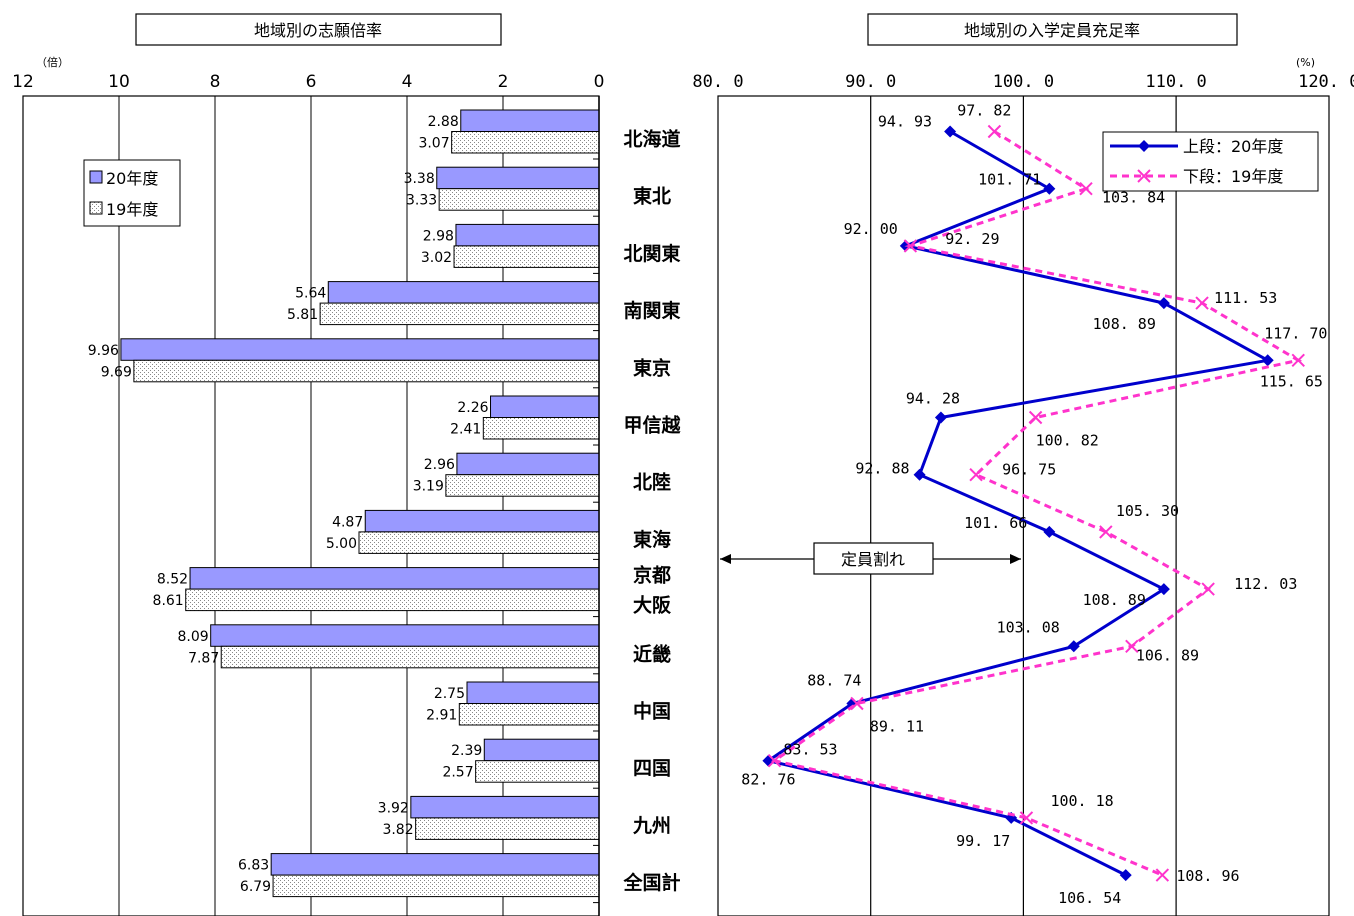 Image resolution: width=1354 pixels, height=916 pixels. Describe the element at coordinates (193, 637) in the screenshot. I see `left-bar-value: 8.09` at that location.